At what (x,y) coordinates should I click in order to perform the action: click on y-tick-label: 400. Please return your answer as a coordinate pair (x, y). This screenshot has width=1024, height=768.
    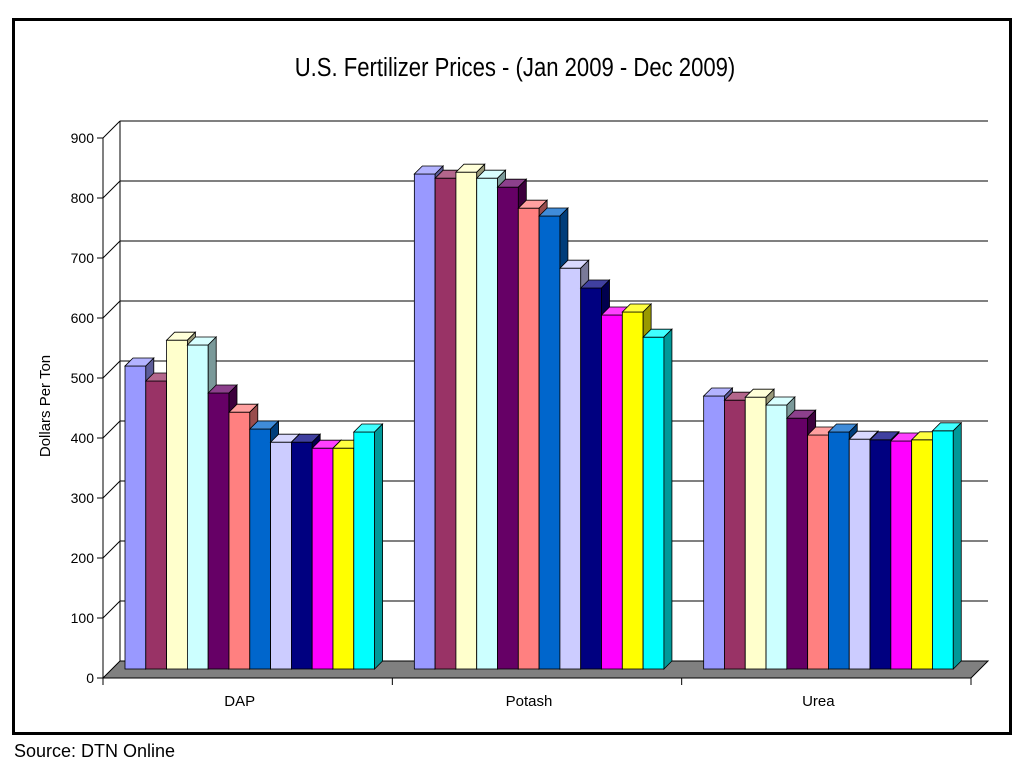
    Looking at the image, I should click on (83, 438).